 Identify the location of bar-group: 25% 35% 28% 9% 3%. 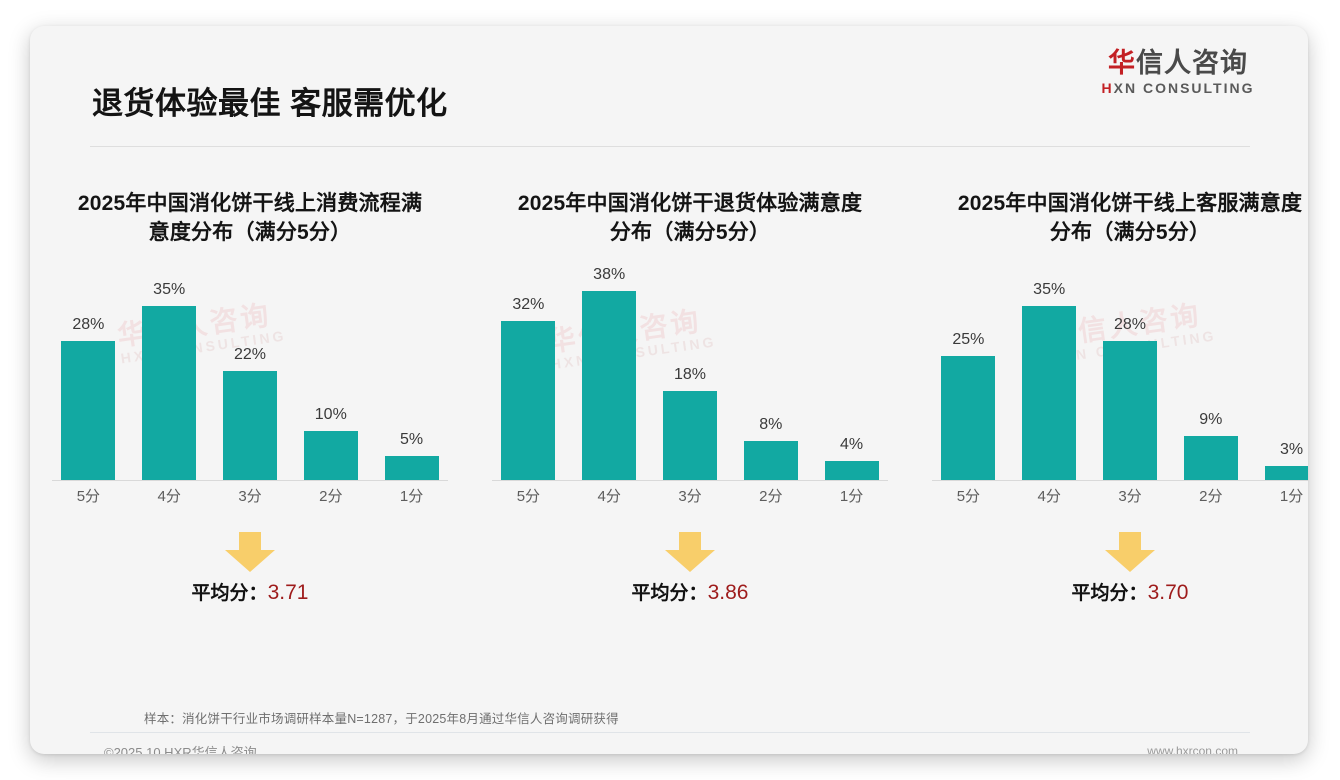
(1118, 372).